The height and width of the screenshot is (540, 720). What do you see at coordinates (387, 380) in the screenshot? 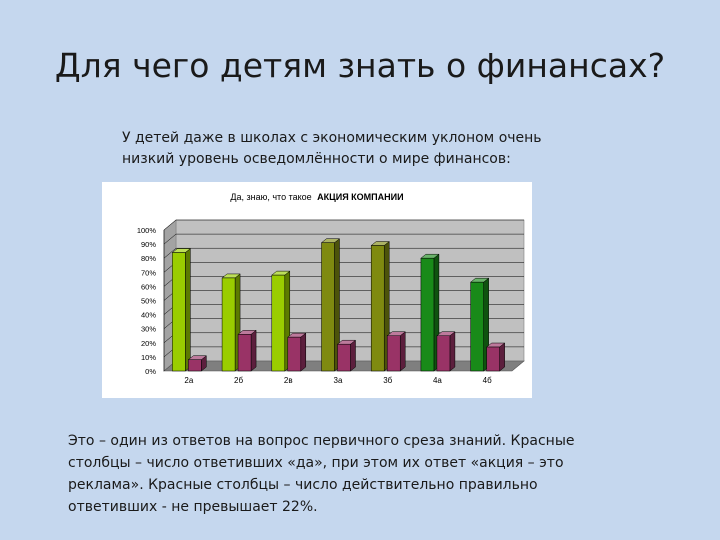
I see `x-tick-label: 3б` at bounding box center [387, 380].